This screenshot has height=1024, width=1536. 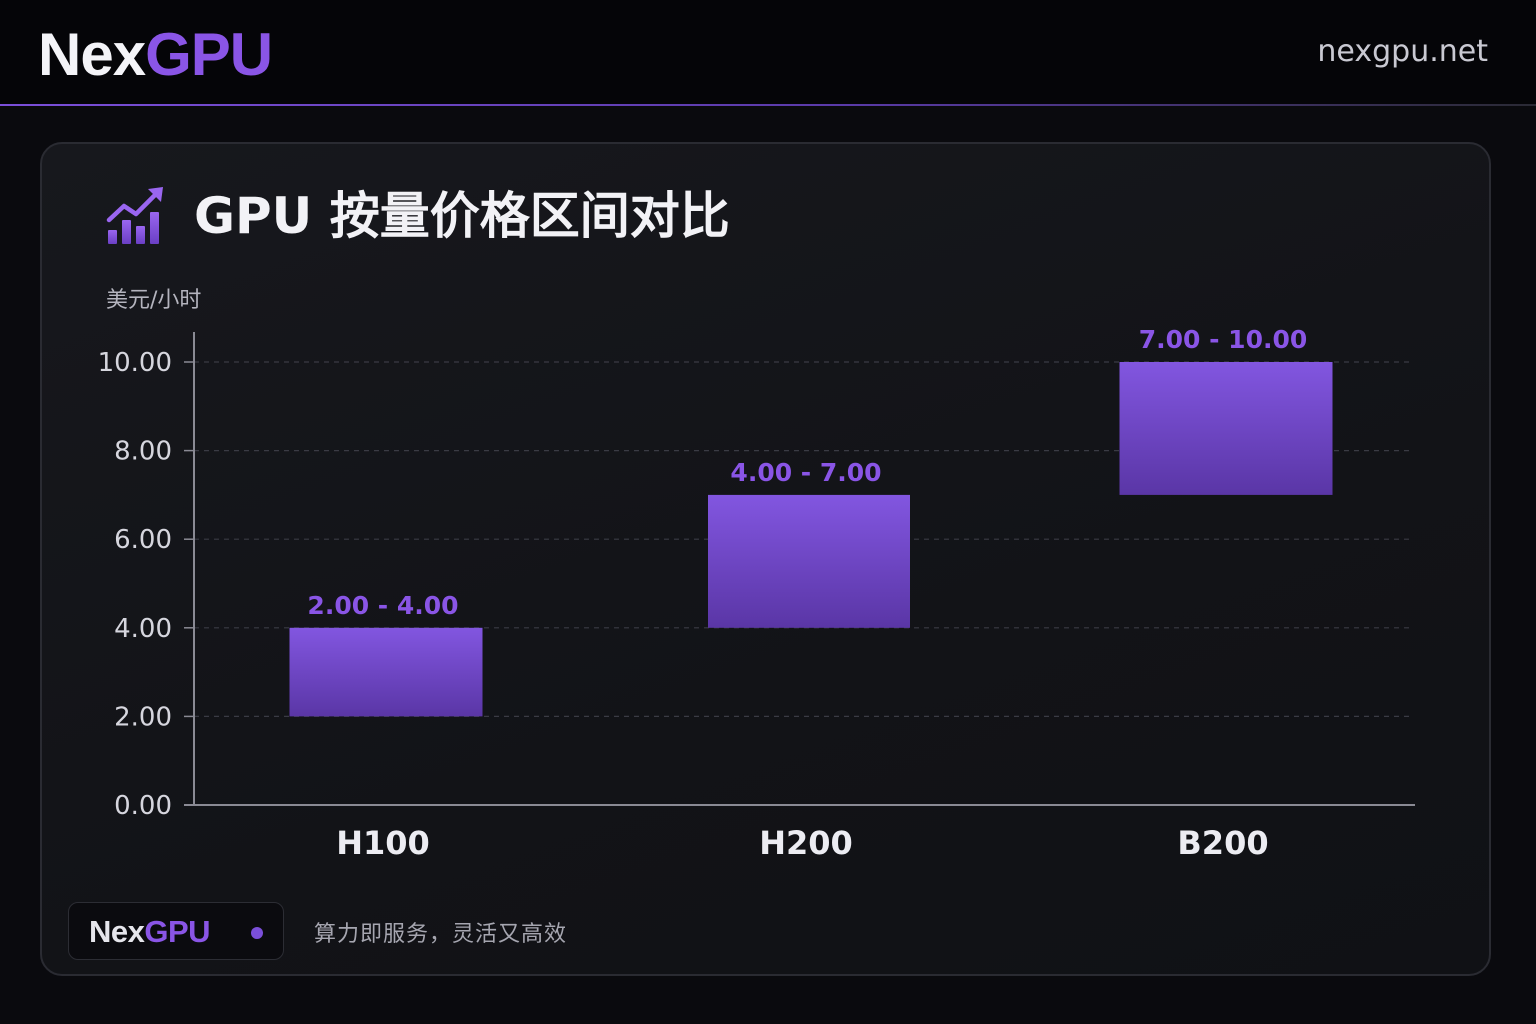 What do you see at coordinates (1402, 51) in the screenshot?
I see `site-url: nexgpu.net` at bounding box center [1402, 51].